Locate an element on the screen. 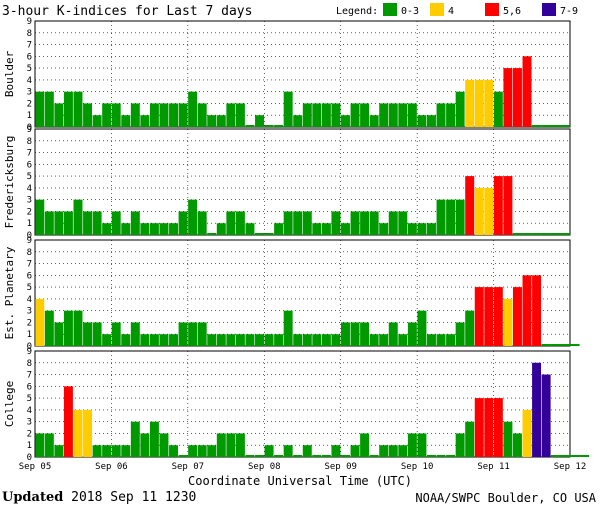 Image resolution: width=600 pixels, height=510 pixels. x-tick-label: Sep 11 is located at coordinates (493, 467).